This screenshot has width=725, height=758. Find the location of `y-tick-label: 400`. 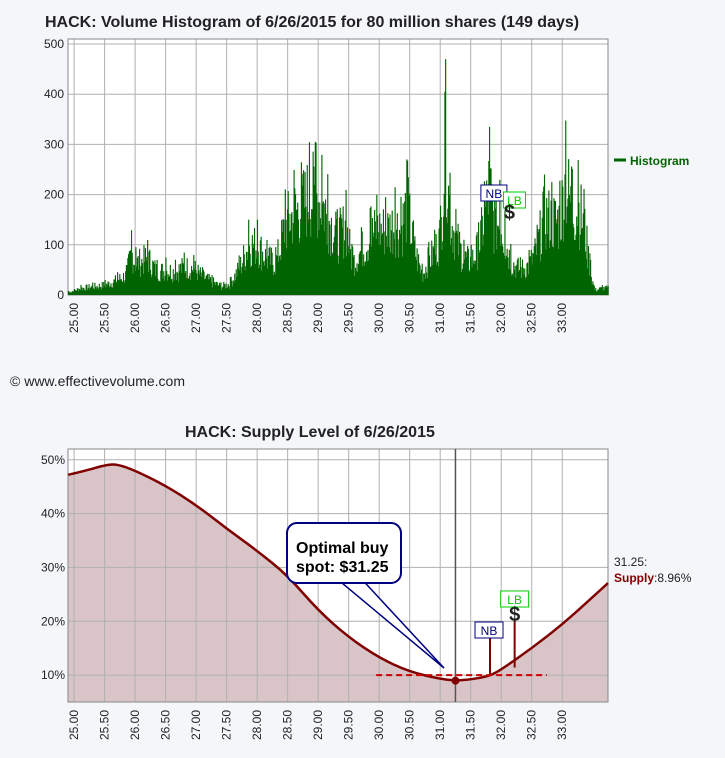

y-tick-label: 400 is located at coordinates (54, 94).